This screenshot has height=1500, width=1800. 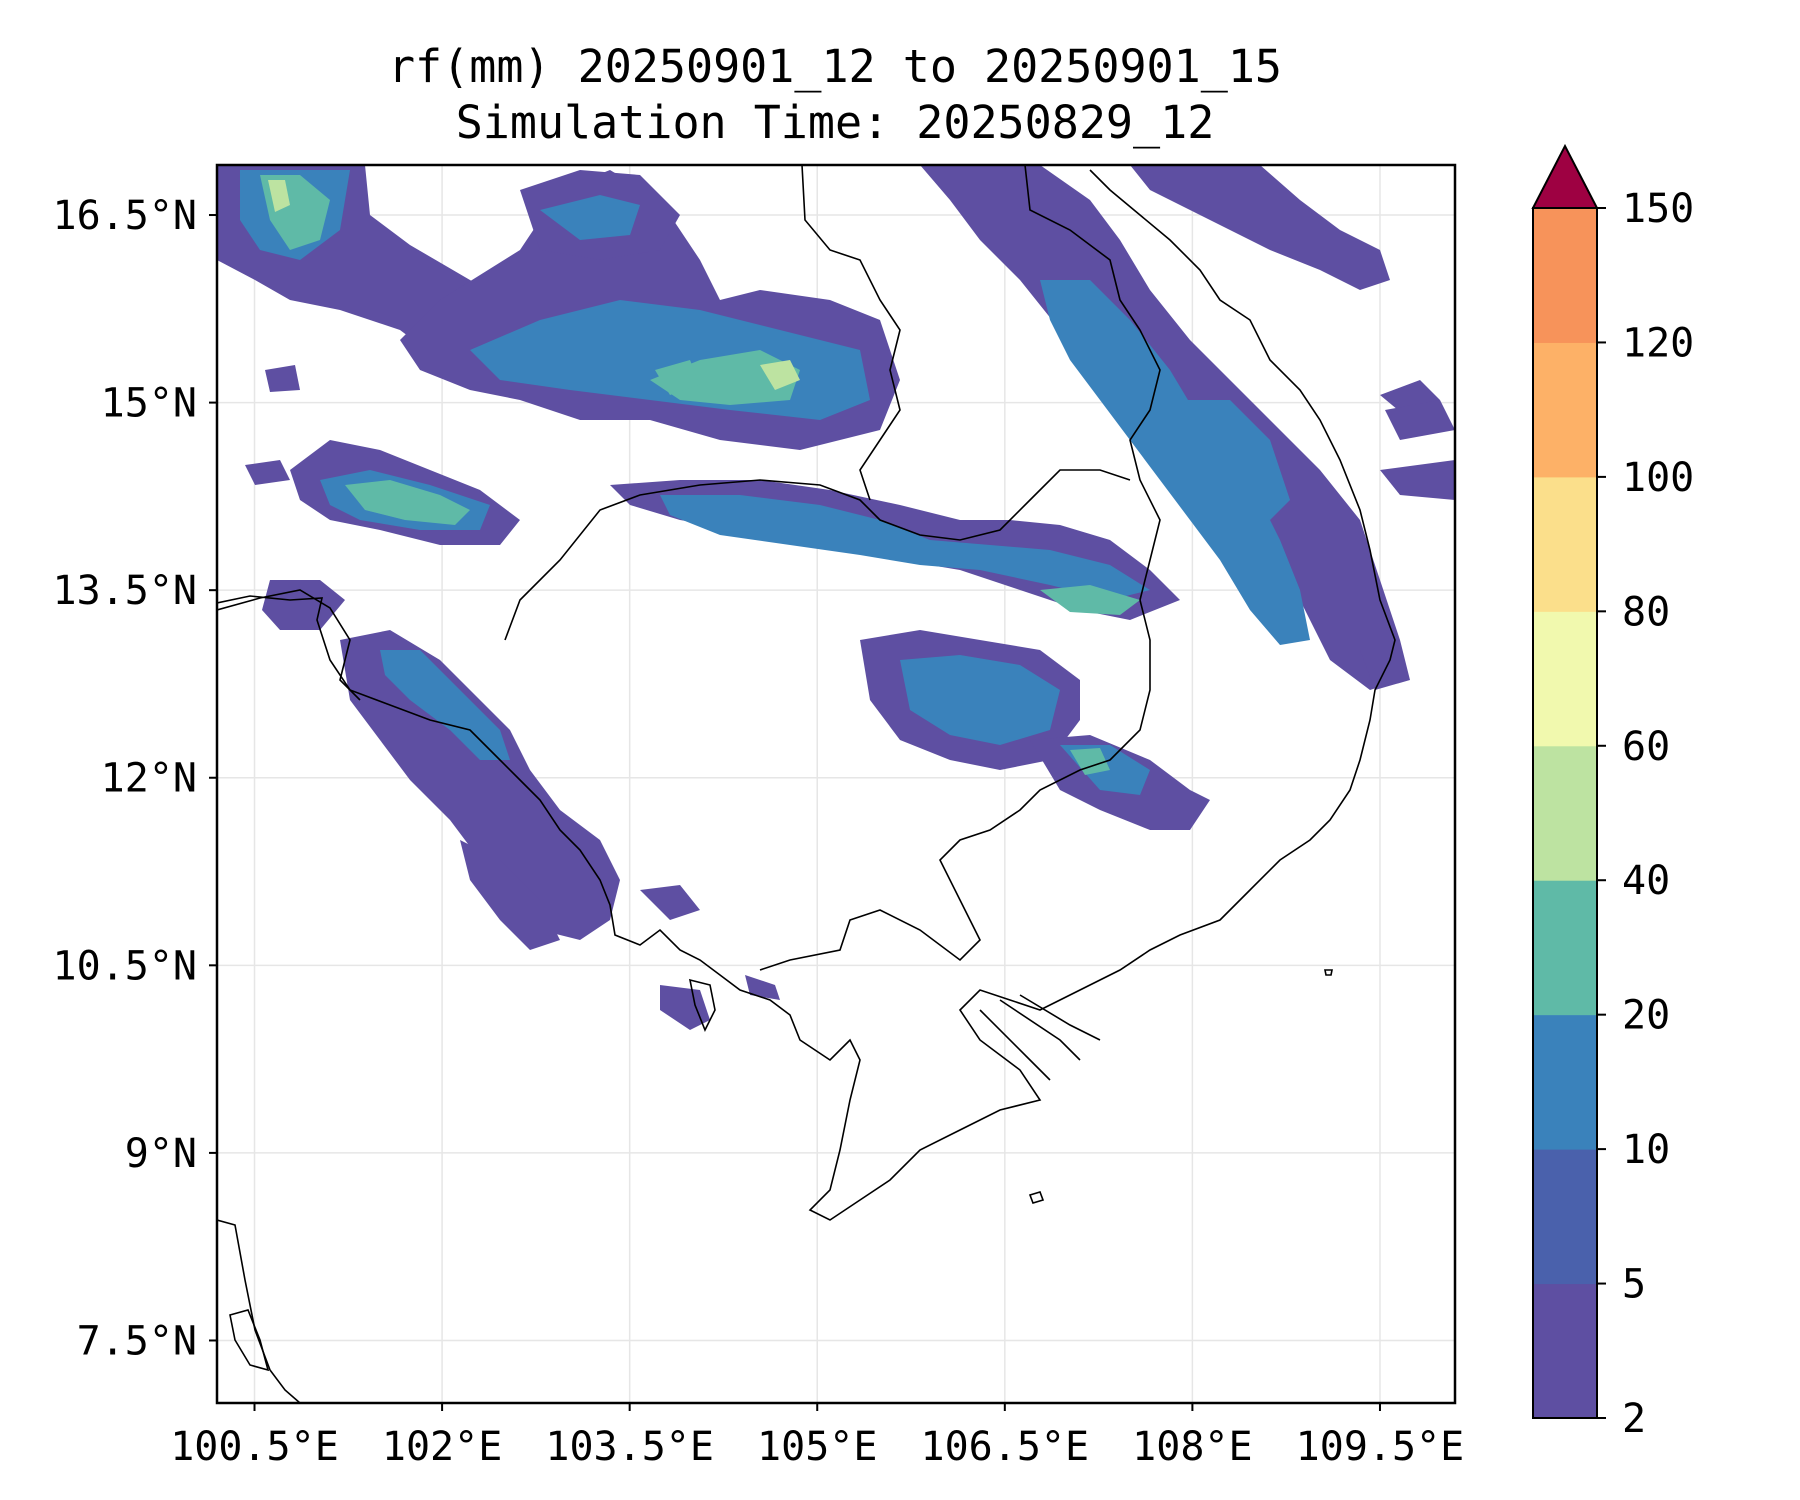 I want to click on colorbar-tick-label: 120, so click(x=1658, y=343).